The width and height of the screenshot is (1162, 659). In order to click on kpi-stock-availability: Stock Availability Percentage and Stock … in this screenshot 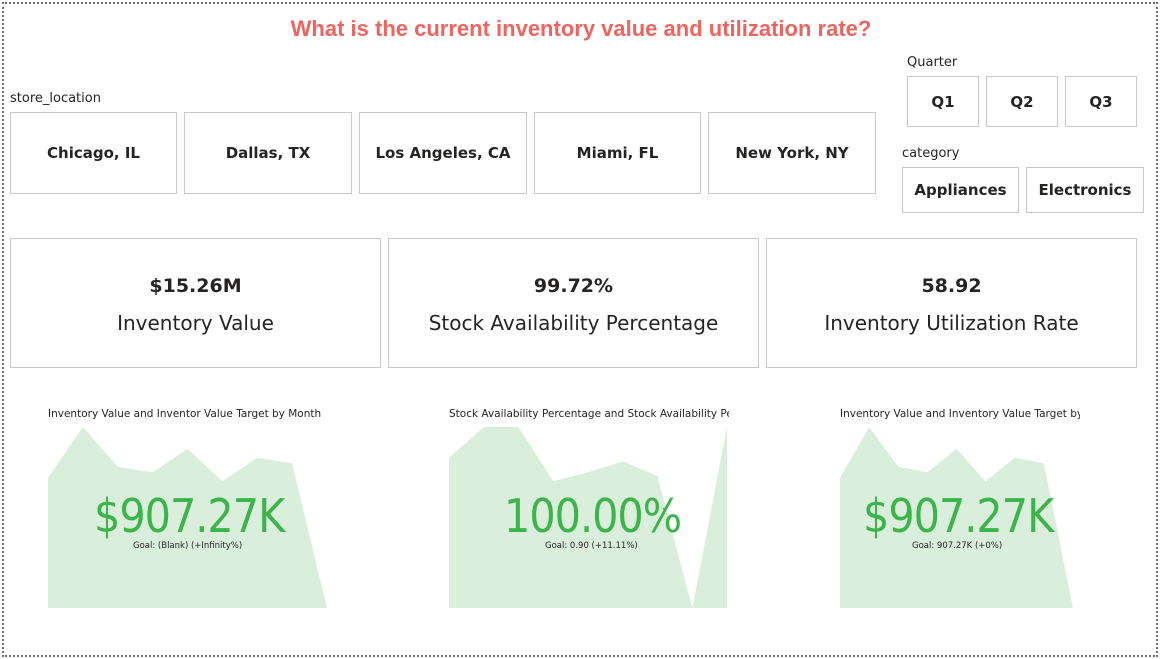, I will do `click(589, 507)`.